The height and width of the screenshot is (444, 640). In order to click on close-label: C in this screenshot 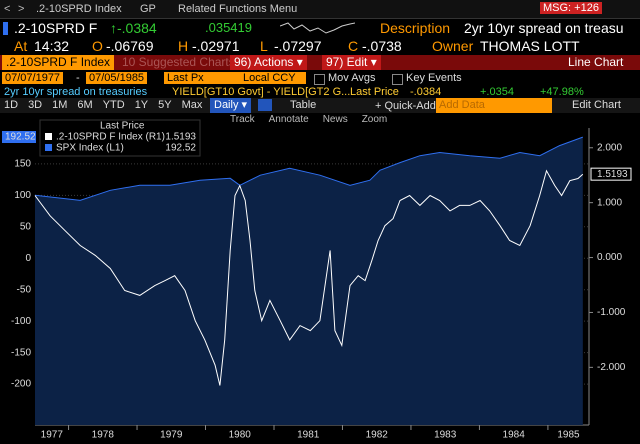, I will do `click(353, 46)`.